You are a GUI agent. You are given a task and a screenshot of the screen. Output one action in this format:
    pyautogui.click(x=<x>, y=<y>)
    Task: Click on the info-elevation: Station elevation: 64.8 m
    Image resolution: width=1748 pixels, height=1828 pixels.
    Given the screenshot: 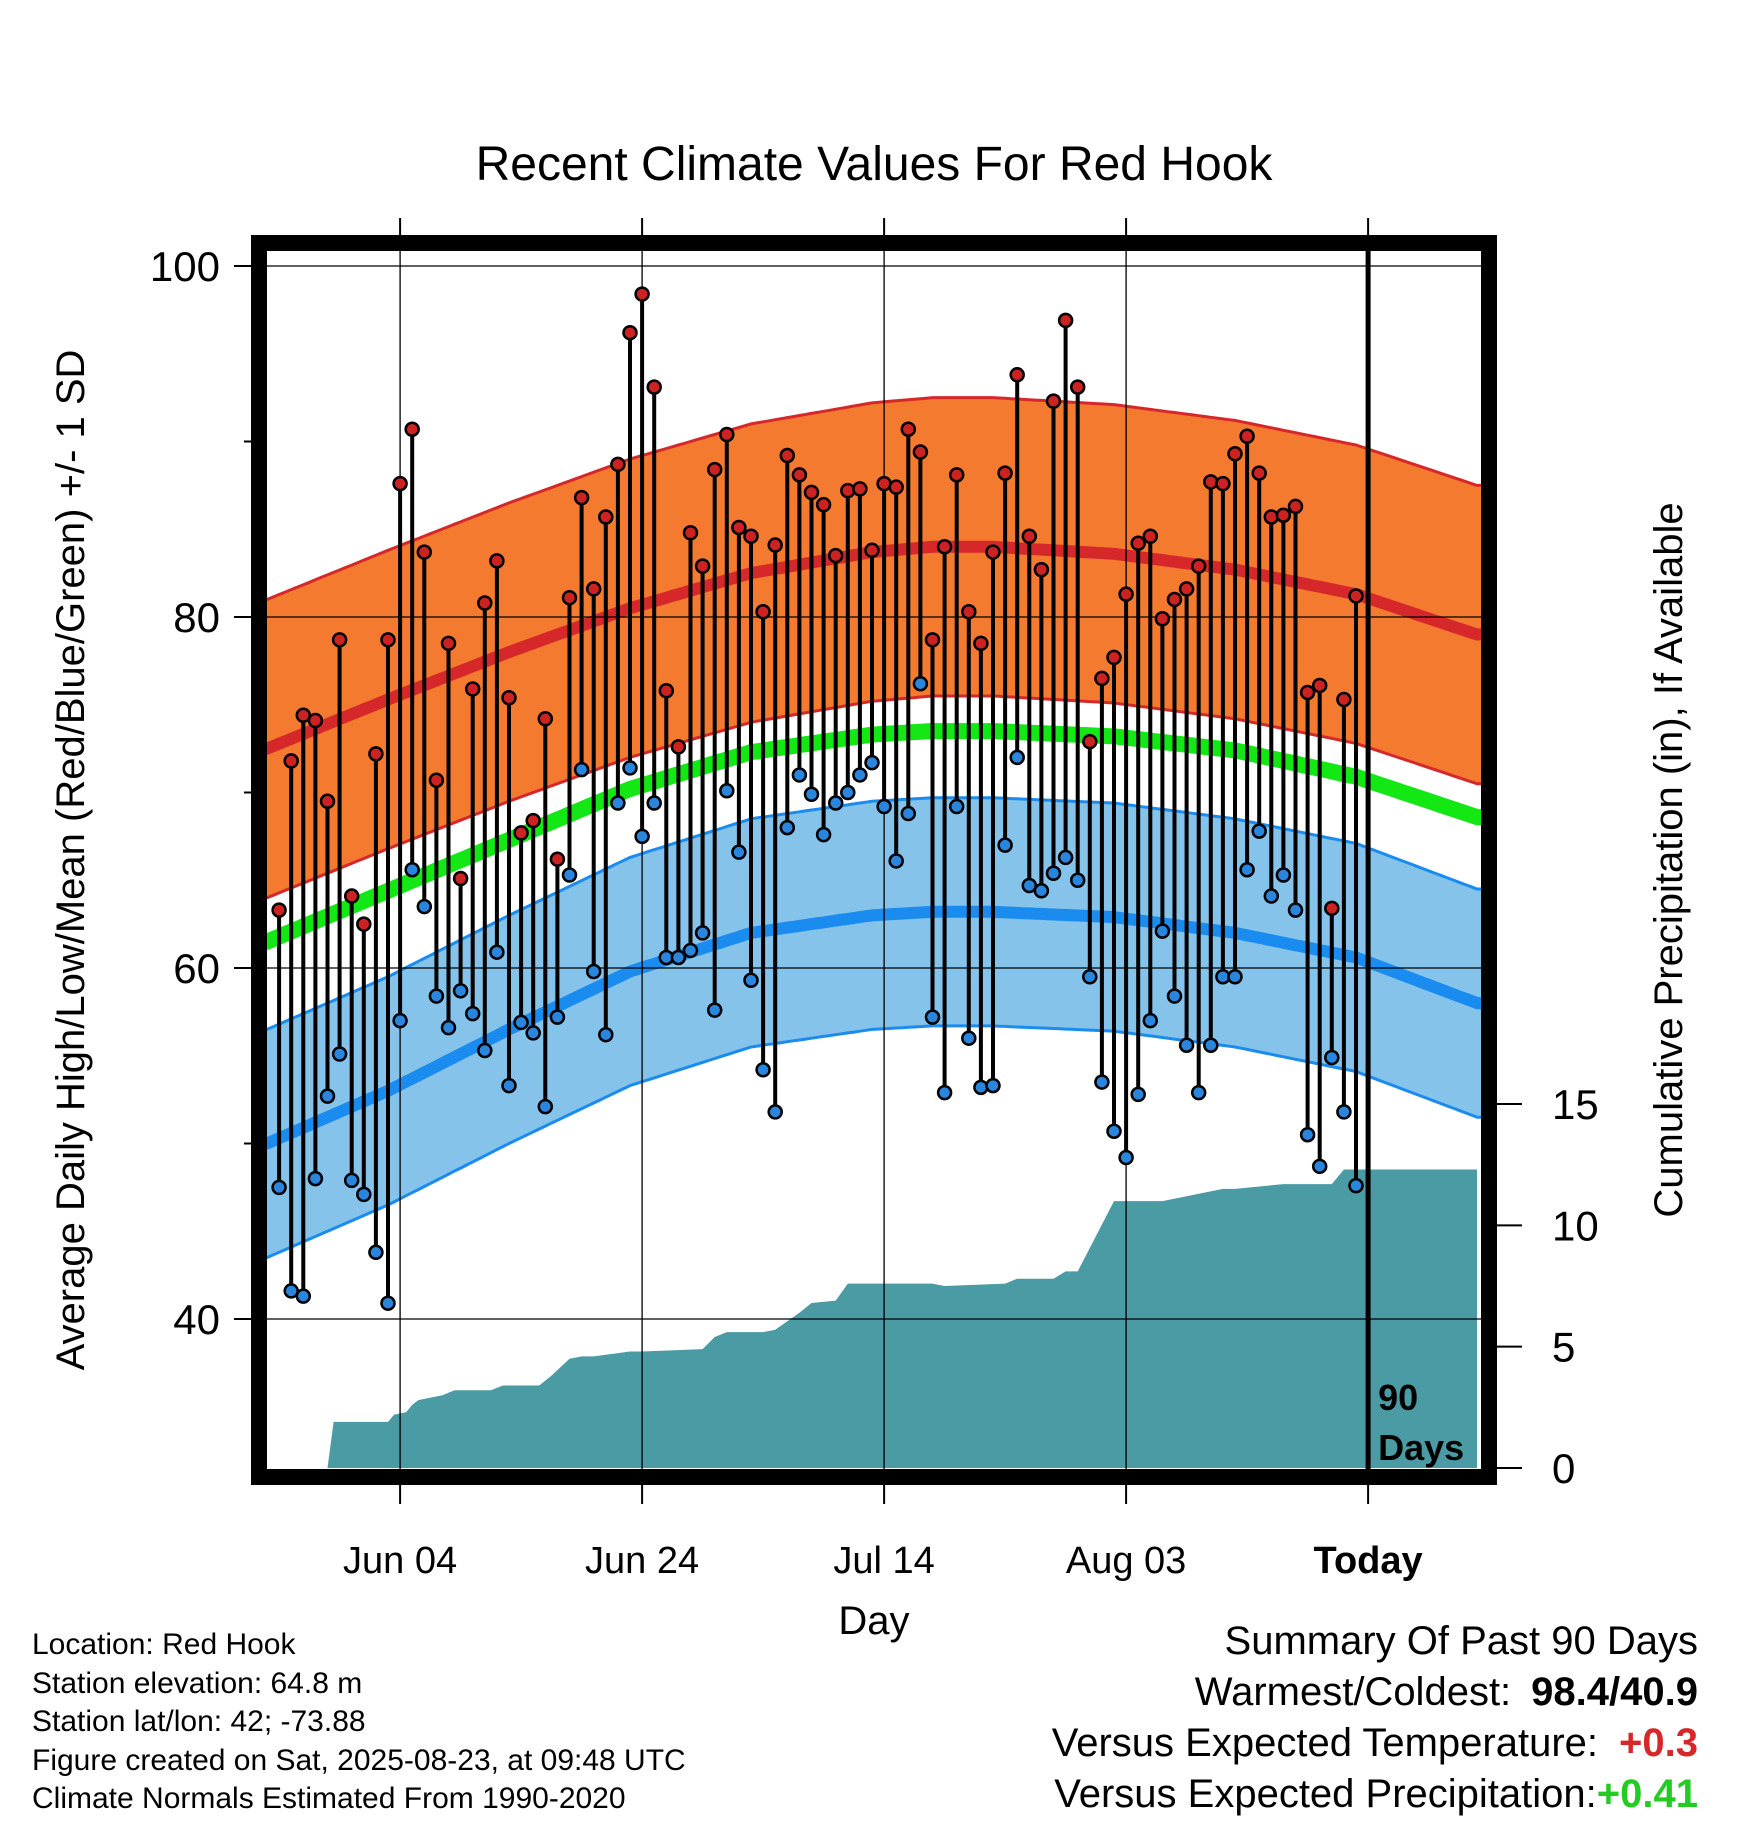 What is the action you would take?
    pyautogui.click(x=197, y=1683)
    